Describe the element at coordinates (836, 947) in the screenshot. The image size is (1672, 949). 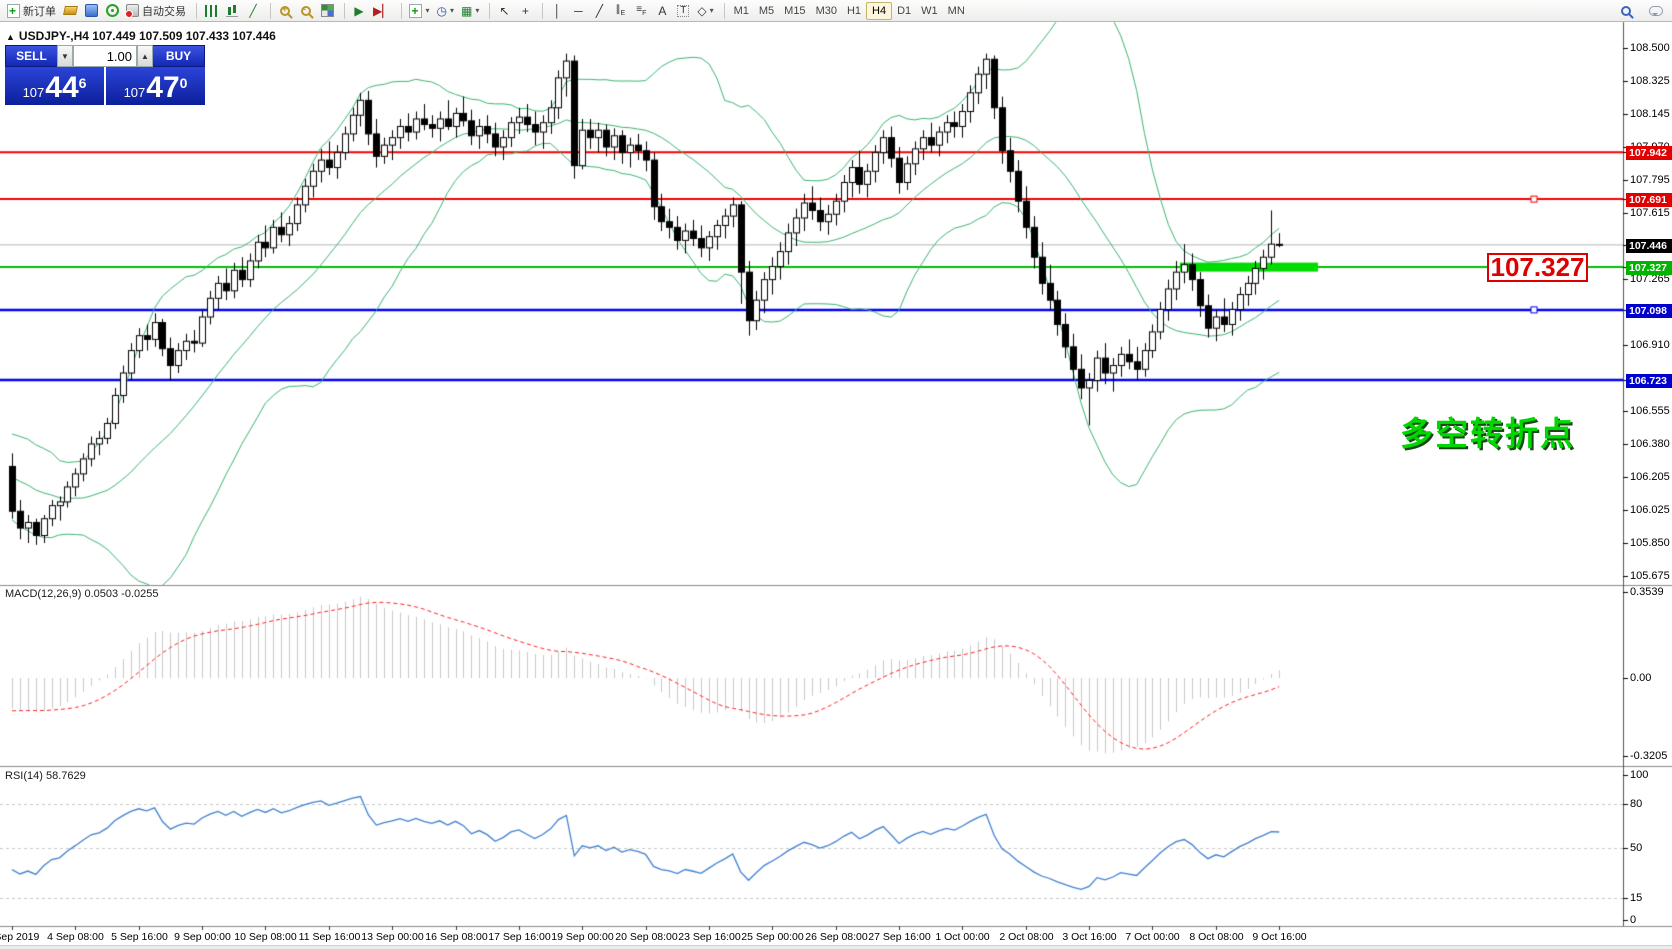
I see `bottom-strip` at that location.